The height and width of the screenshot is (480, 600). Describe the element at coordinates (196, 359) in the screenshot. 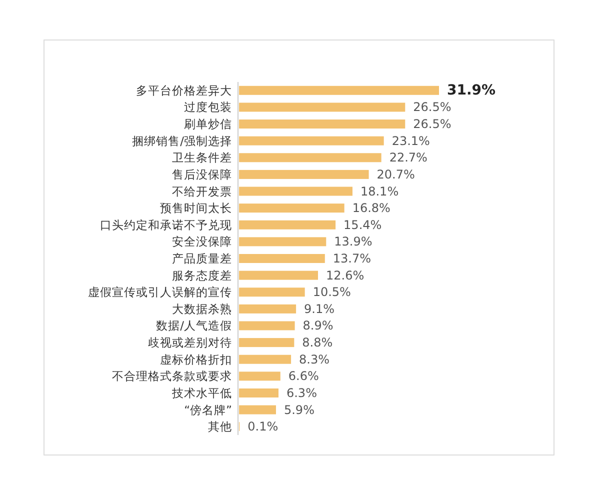

I see `y-tick-label: 虚标价格折扣` at that location.